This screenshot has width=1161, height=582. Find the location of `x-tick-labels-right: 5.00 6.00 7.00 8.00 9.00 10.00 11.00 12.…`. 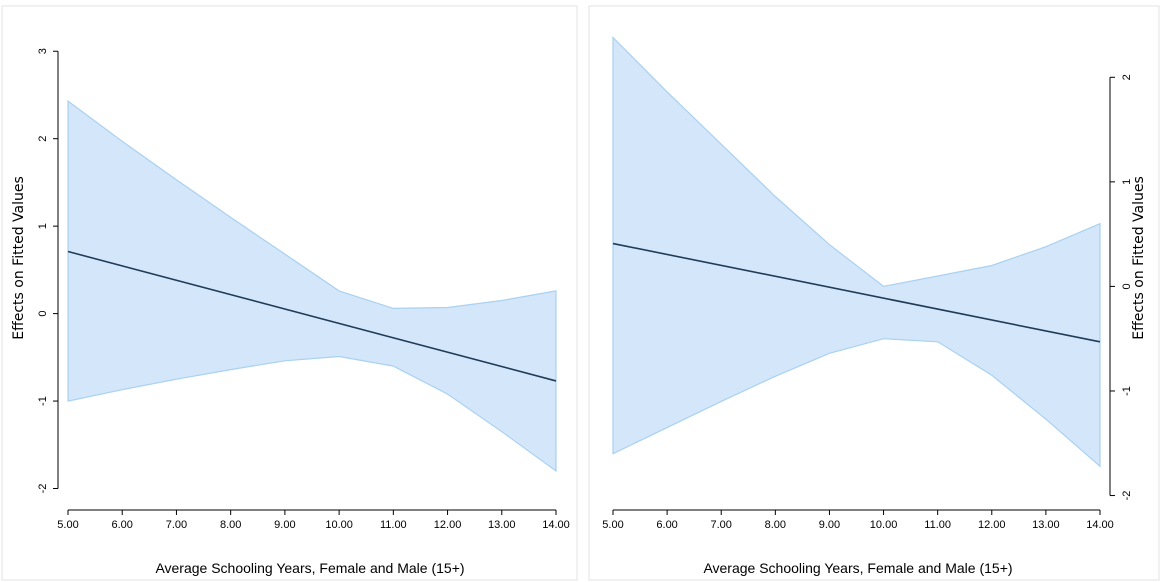

x-tick-labels-right: 5.00 6.00 7.00 8.00 9.00 10.00 11.00 12.… is located at coordinates (857, 525).